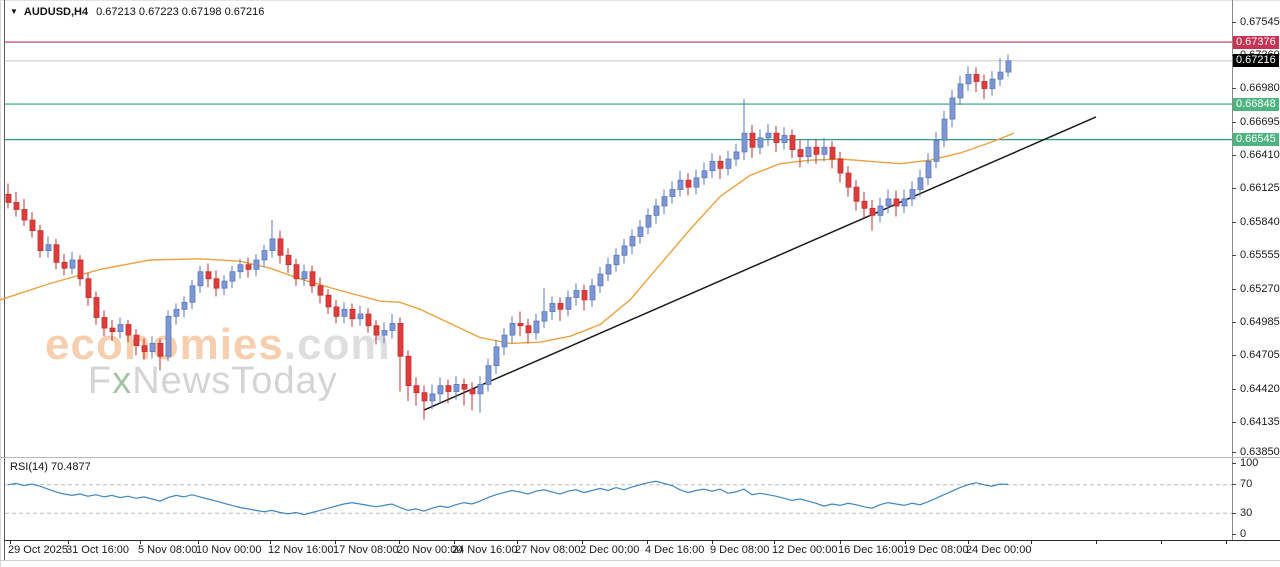 This screenshot has height=567, width=1280. Describe the element at coordinates (740, 550) in the screenshot. I see `date-label: 9 Dec 08:00` at that location.